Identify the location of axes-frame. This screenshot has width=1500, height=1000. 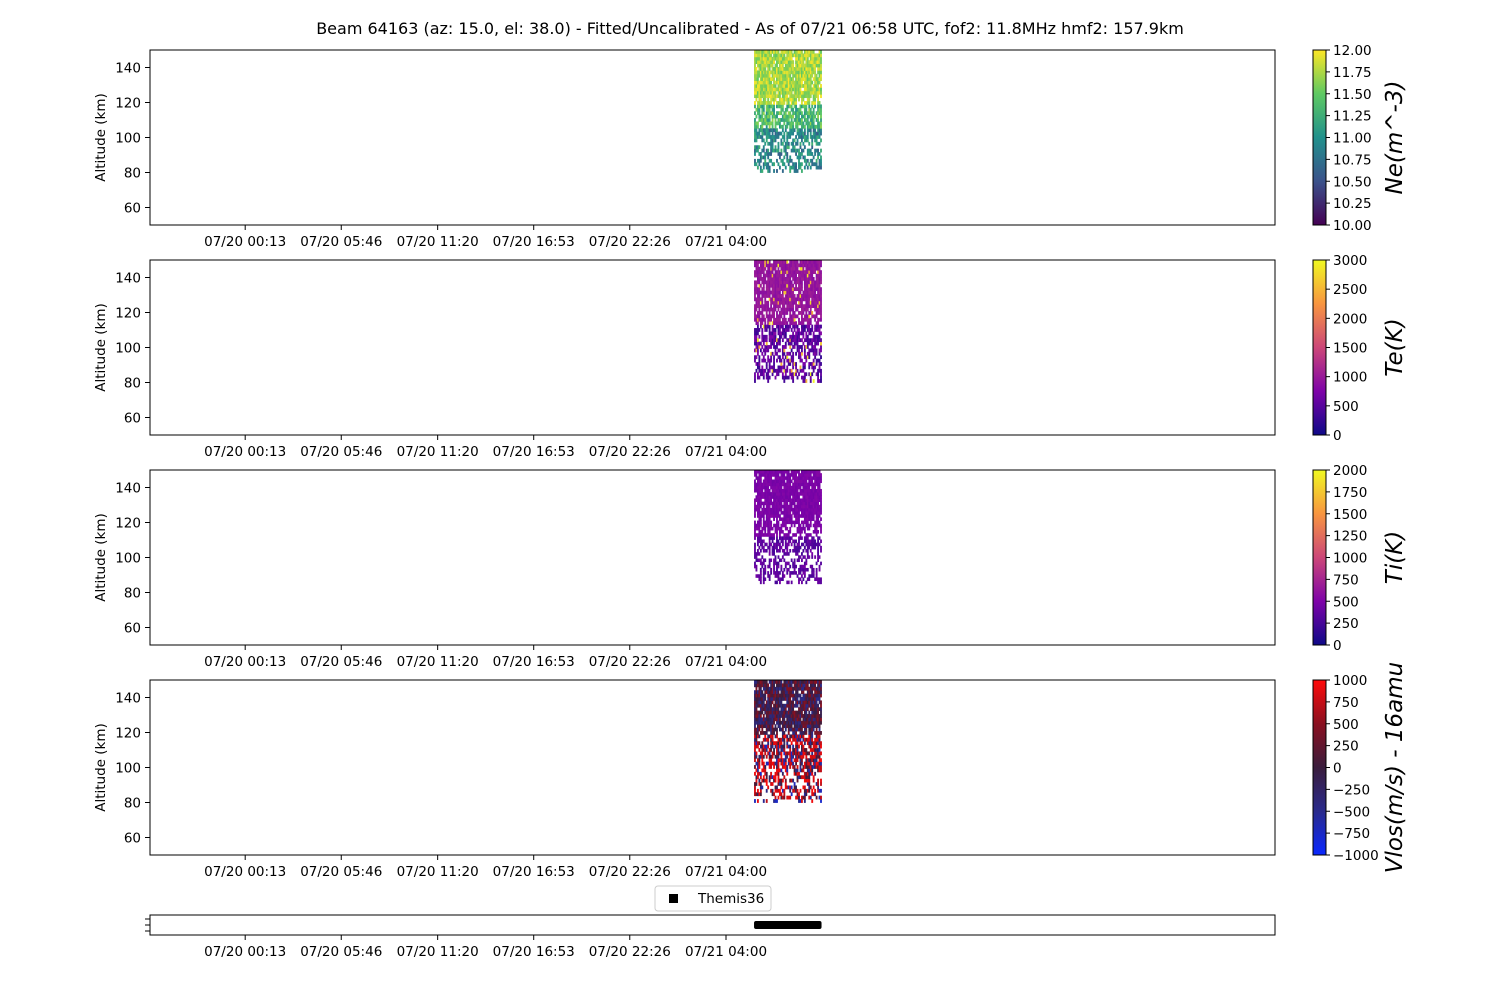
(712, 925).